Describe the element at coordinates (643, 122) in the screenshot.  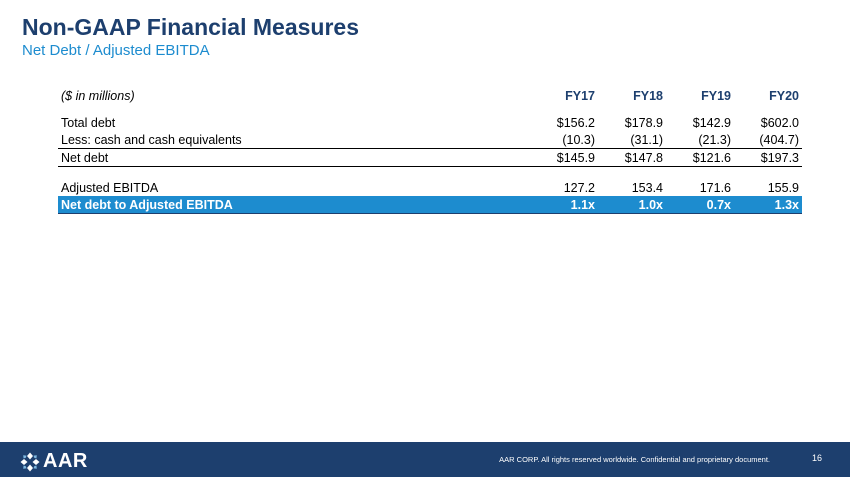
I see `cell-value: $178.9` at that location.